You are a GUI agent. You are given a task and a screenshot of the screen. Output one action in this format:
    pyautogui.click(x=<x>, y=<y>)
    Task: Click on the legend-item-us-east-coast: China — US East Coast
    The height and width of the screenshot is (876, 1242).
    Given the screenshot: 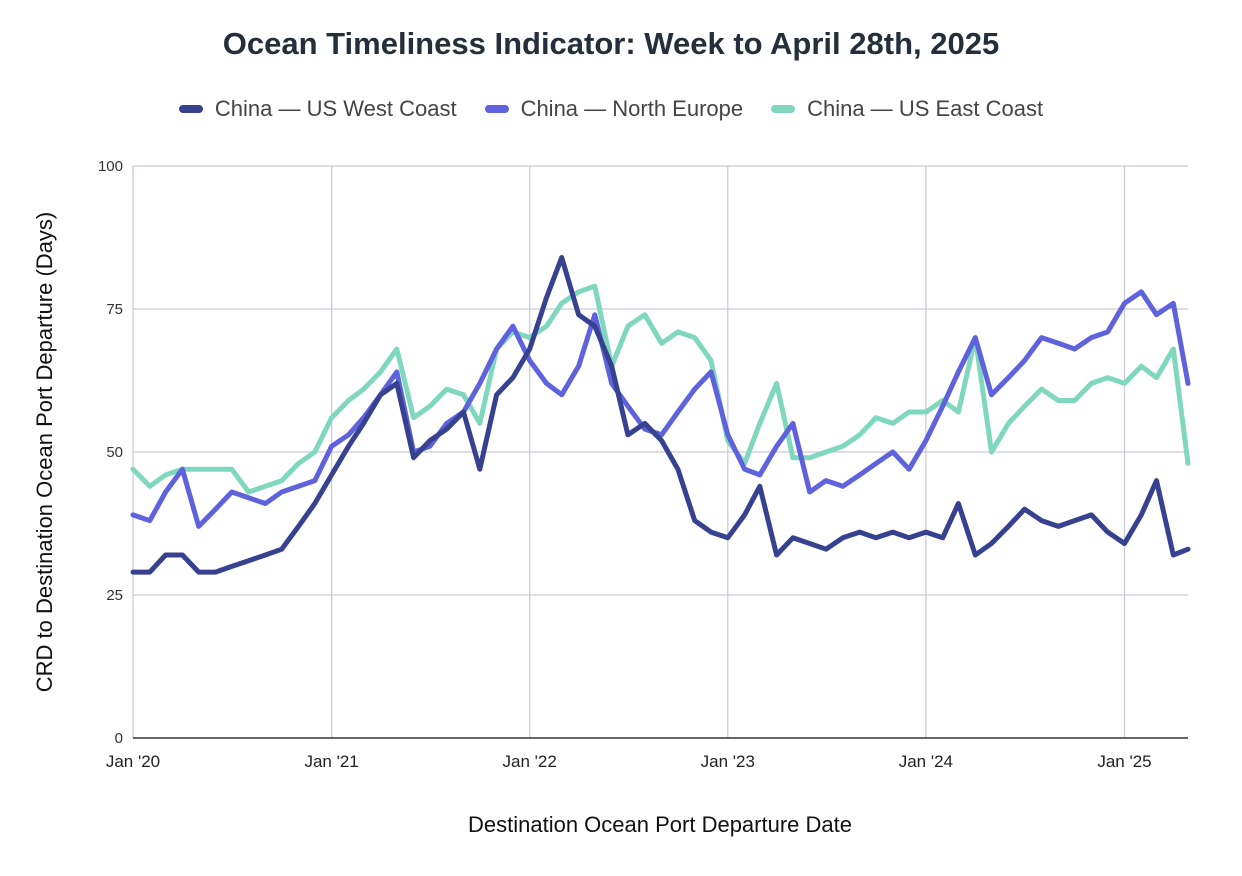 What is the action you would take?
    pyautogui.click(x=907, y=109)
    